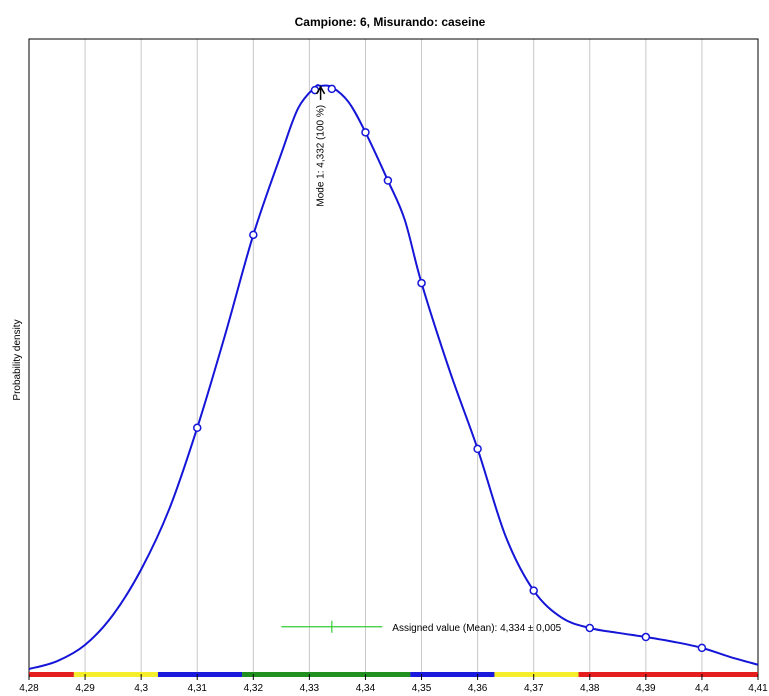 The height and width of the screenshot is (696, 769). I want to click on x-tick-label: 4,41, so click(758, 688).